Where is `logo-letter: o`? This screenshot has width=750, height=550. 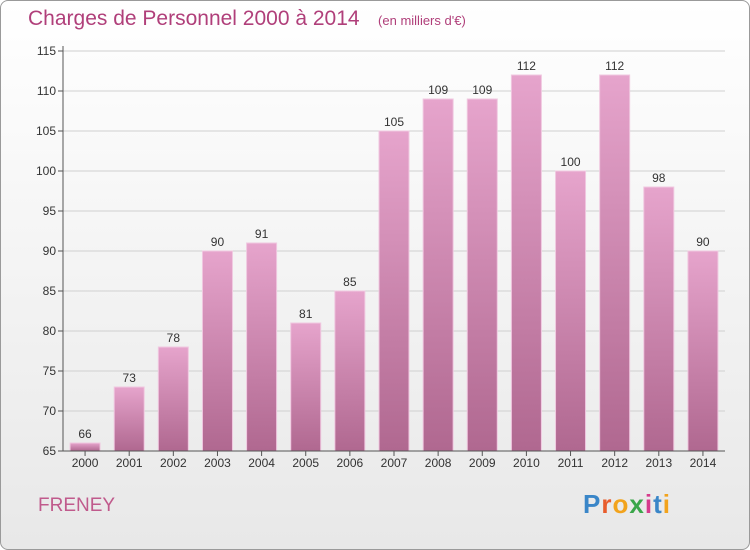
logo-letter: o is located at coordinates (621, 504).